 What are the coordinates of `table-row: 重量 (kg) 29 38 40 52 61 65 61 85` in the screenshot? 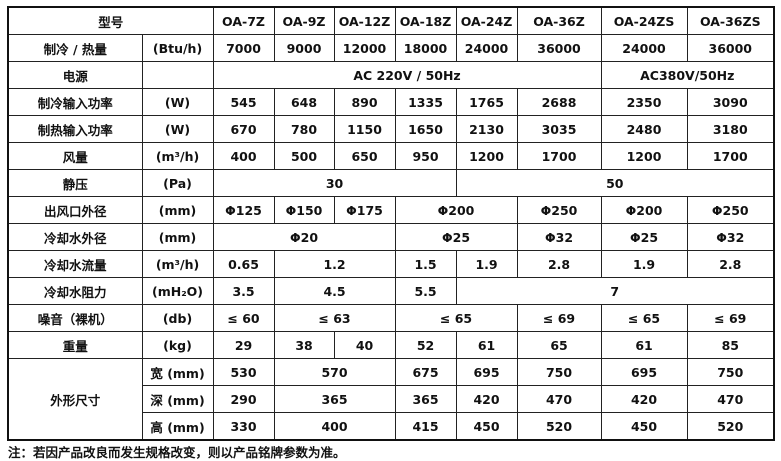 It's located at (391, 345).